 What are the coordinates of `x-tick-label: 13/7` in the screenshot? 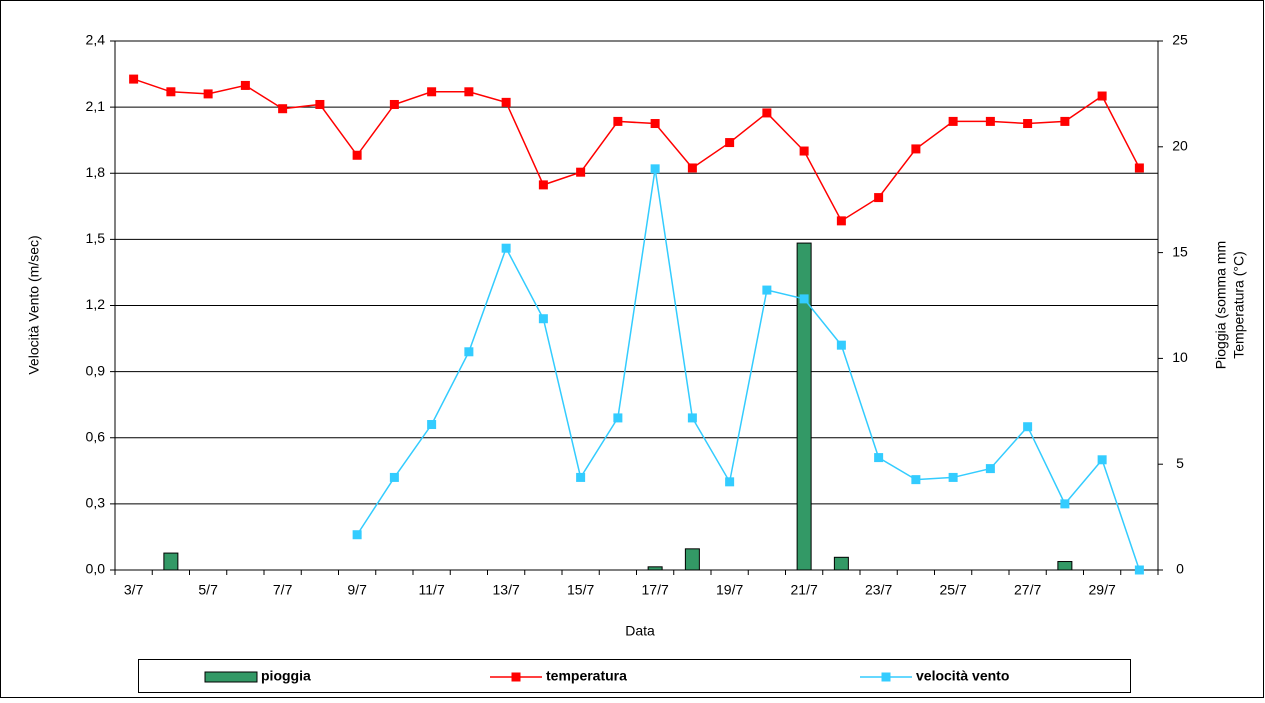 It's located at (506, 590).